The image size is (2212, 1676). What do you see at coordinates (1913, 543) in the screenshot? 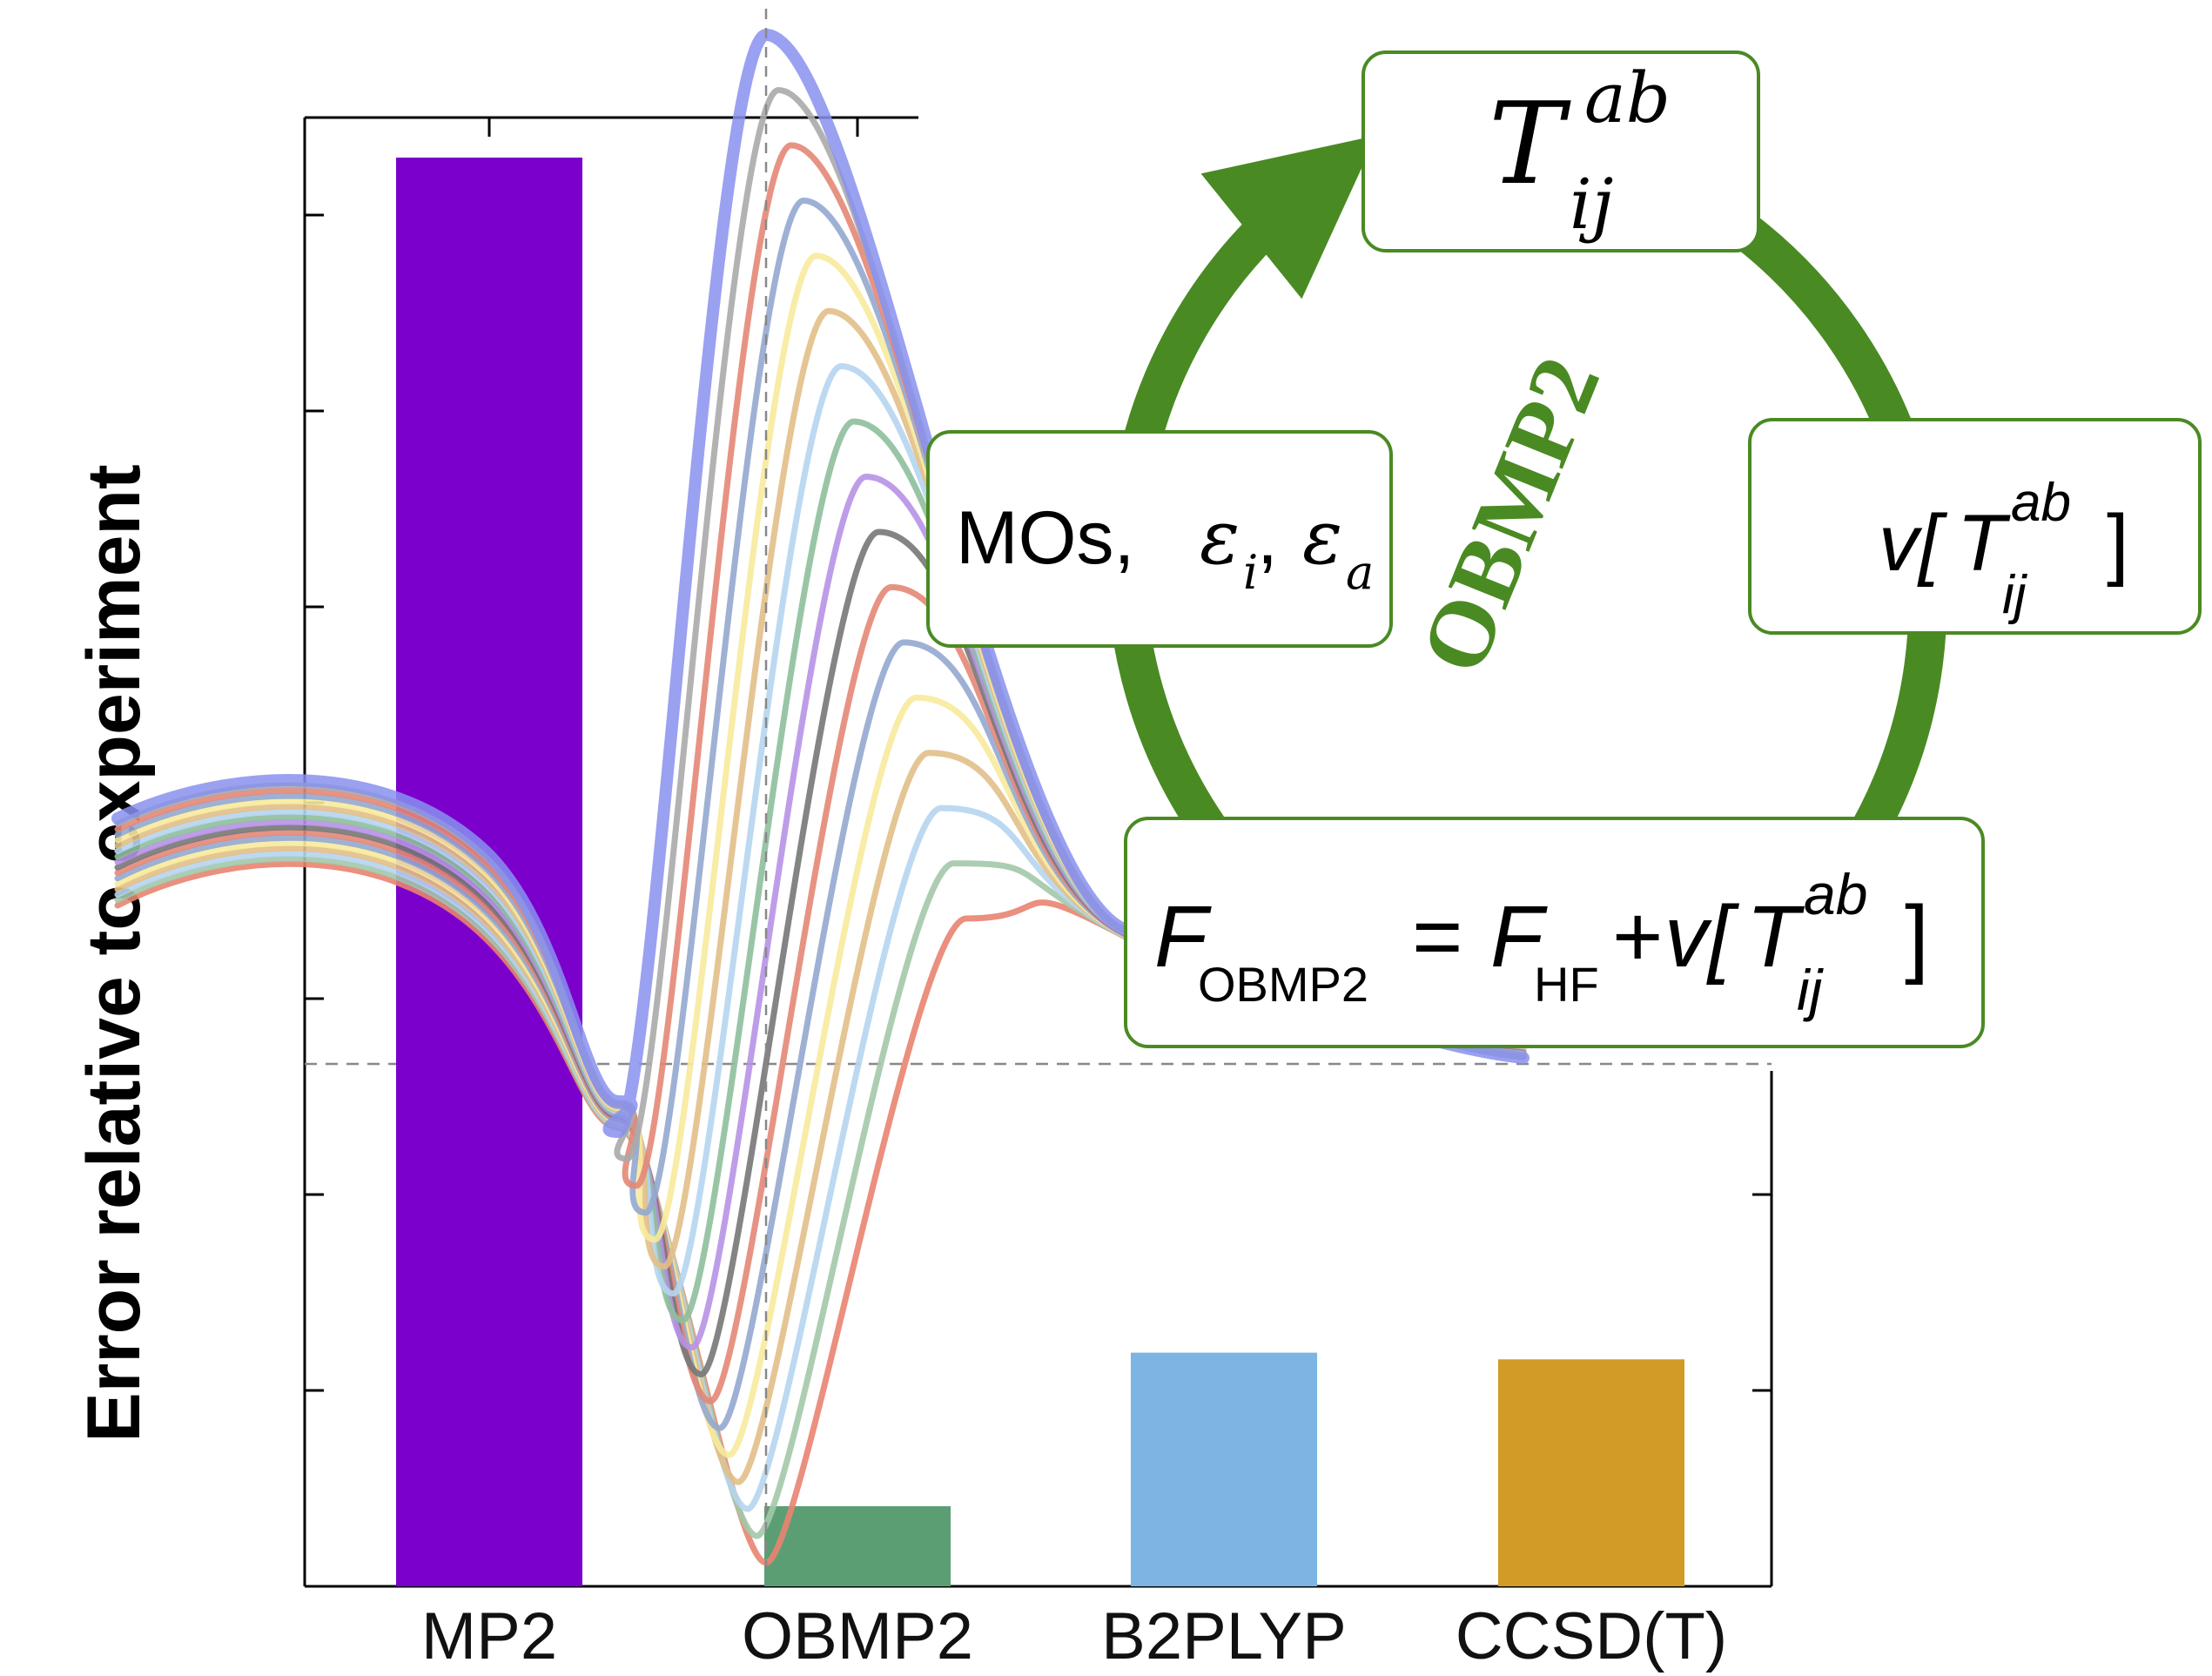
I see `potential-v: v[` at bounding box center [1913, 543].